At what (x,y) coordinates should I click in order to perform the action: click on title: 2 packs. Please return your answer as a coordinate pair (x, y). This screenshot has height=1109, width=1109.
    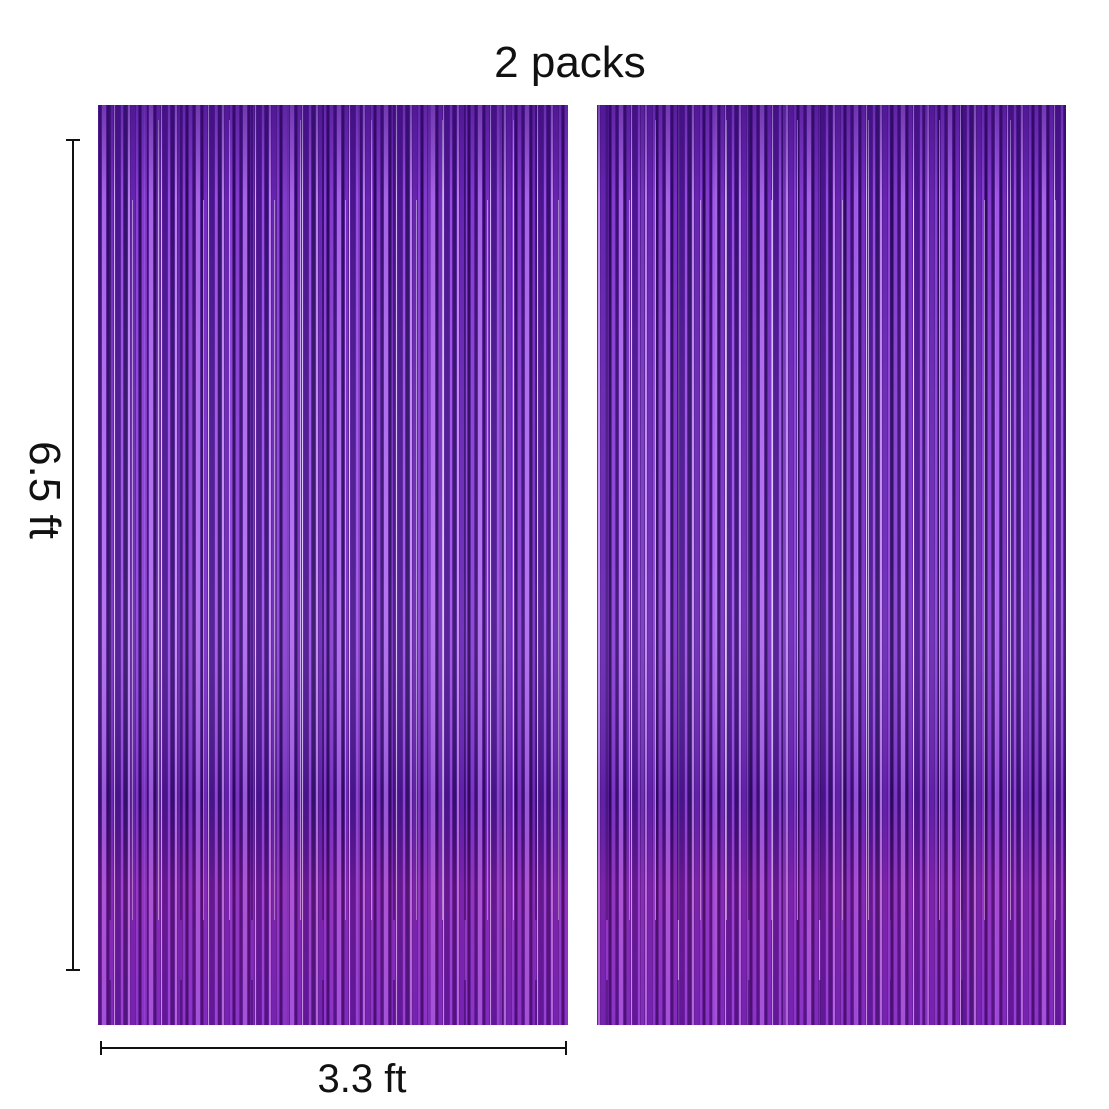
    Looking at the image, I should click on (570, 62).